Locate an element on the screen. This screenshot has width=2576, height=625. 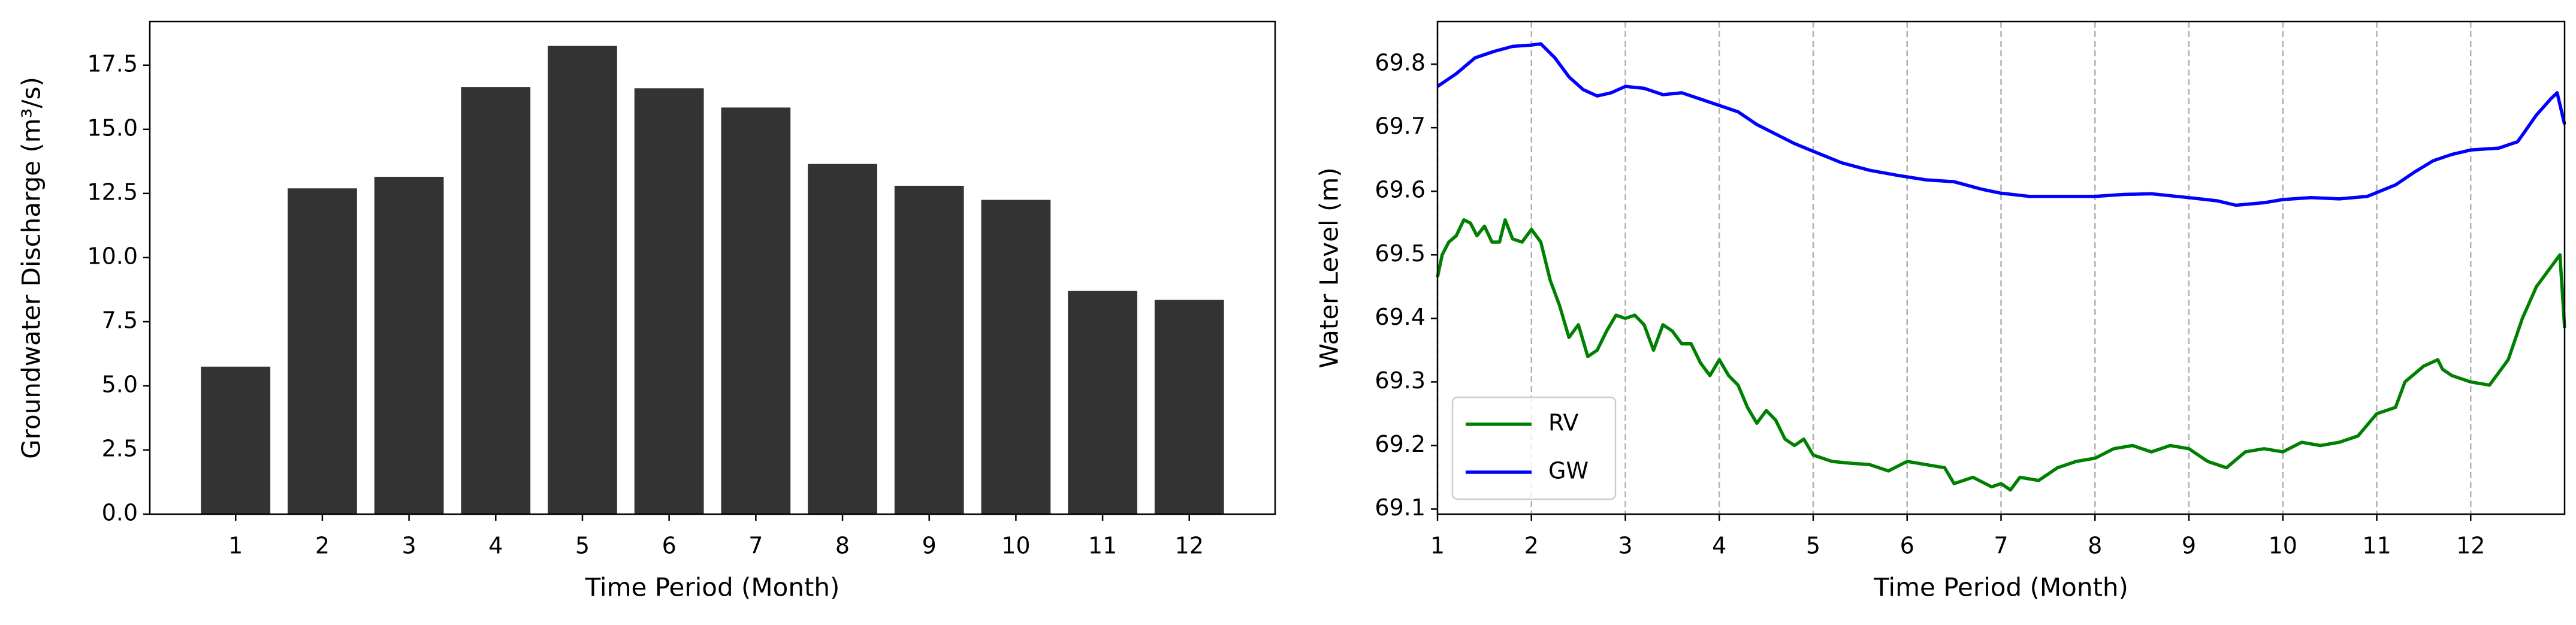
legend-label: GW is located at coordinates (1569, 471).